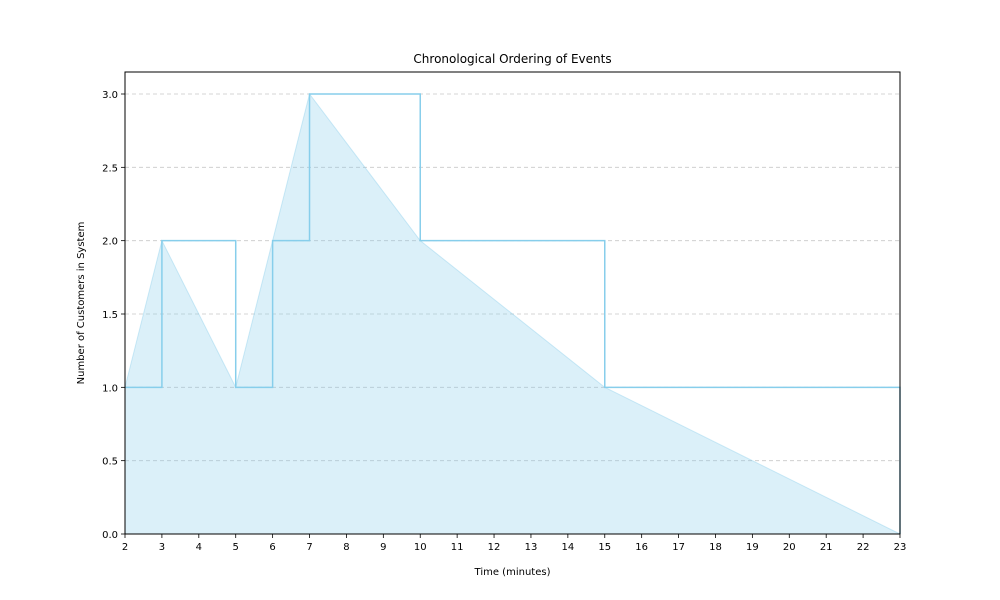 The image size is (1000, 600). What do you see at coordinates (162, 547) in the screenshot?
I see `x-tick-label: 3` at bounding box center [162, 547].